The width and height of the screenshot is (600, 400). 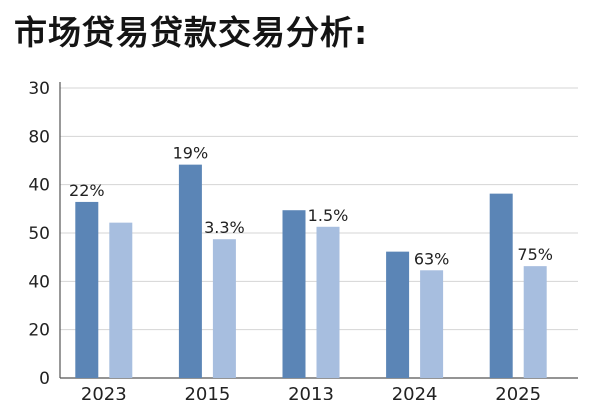 I want to click on y-tick-label: 80, so click(x=39, y=137).